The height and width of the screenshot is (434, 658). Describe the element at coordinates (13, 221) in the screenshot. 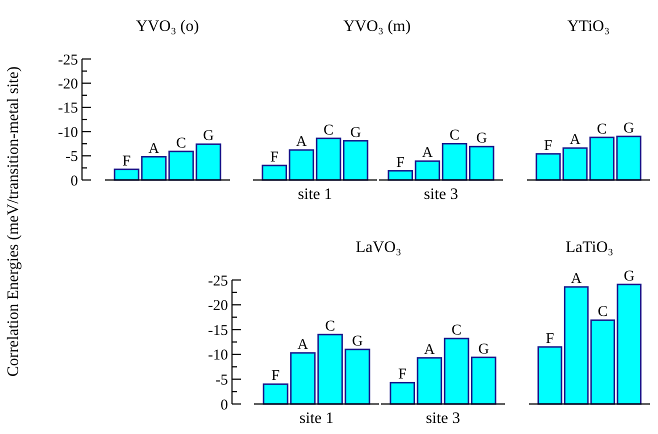

I see `y-axis-title: Correlation Energies (meV/transition-metal site)` at that location.